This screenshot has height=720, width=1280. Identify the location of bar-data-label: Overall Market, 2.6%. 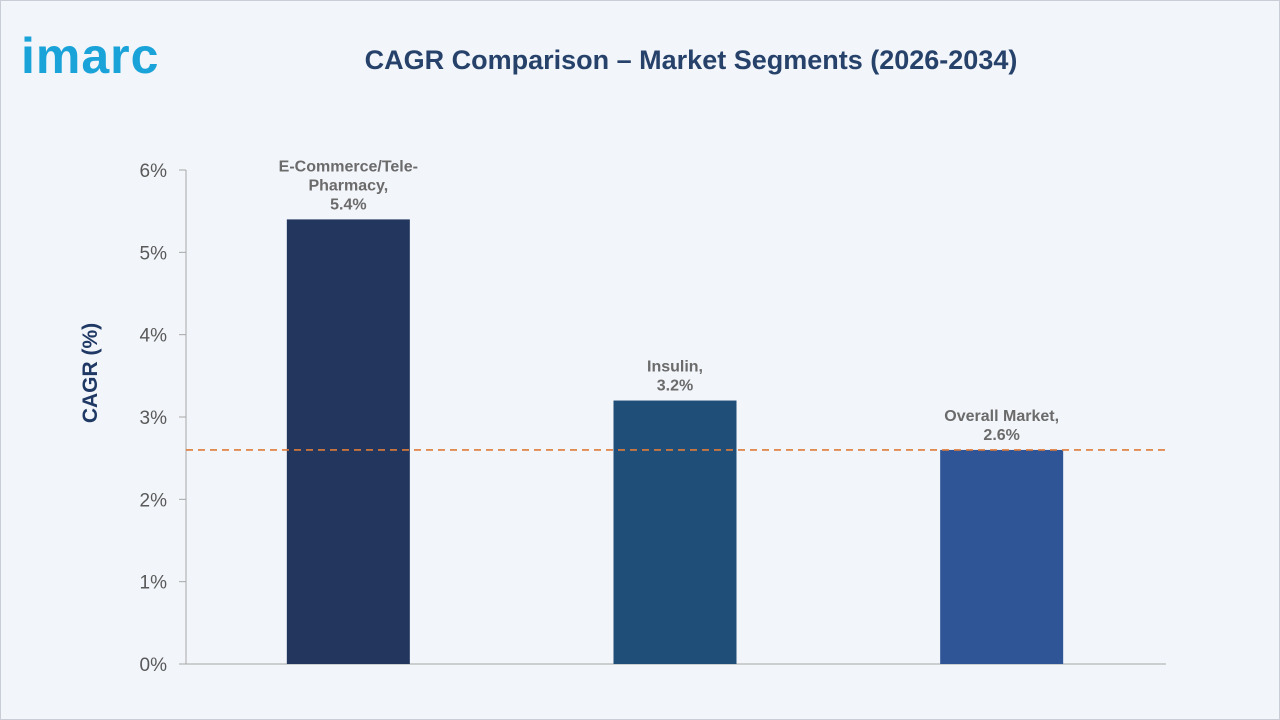
(1001, 426).